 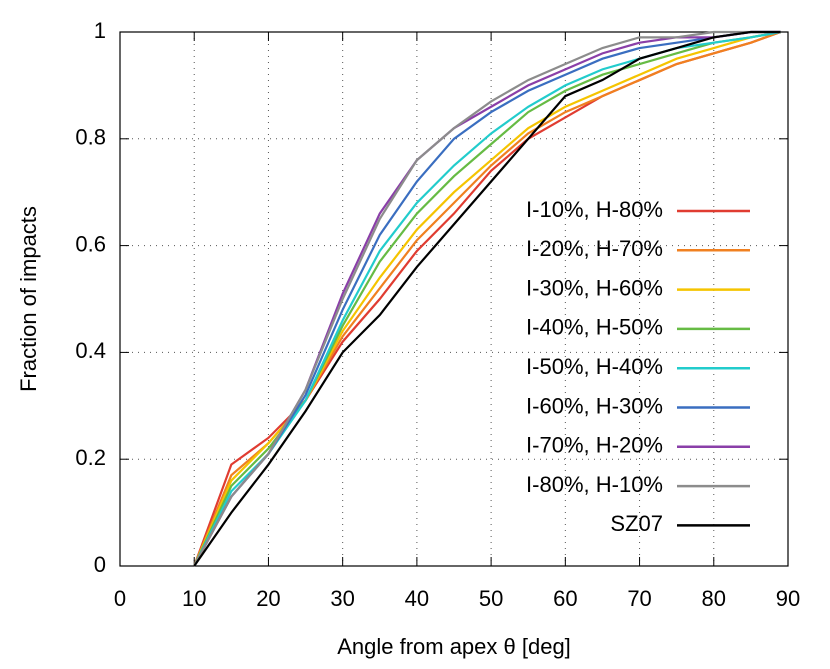 I want to click on legend-label: I-30%, H-60%, so click(x=594, y=287).